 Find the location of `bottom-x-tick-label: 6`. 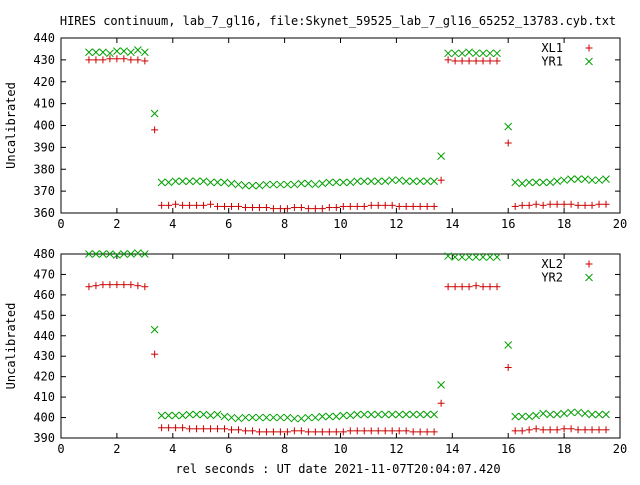

bottom-x-tick-label: 6 is located at coordinates (228, 449).